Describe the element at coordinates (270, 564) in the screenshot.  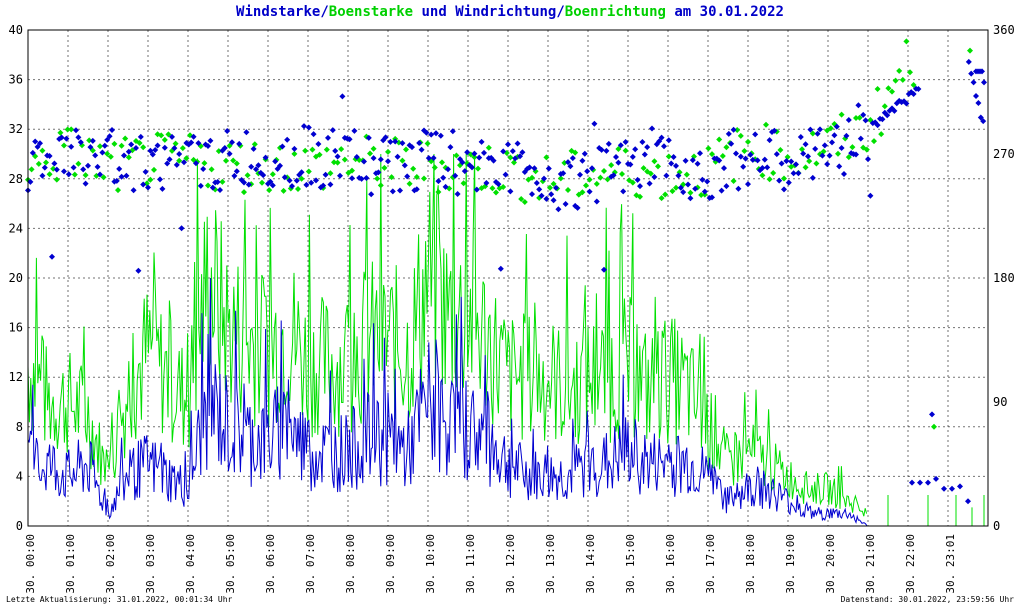
I see `x-tick-label: 30. 06:00` at that location.